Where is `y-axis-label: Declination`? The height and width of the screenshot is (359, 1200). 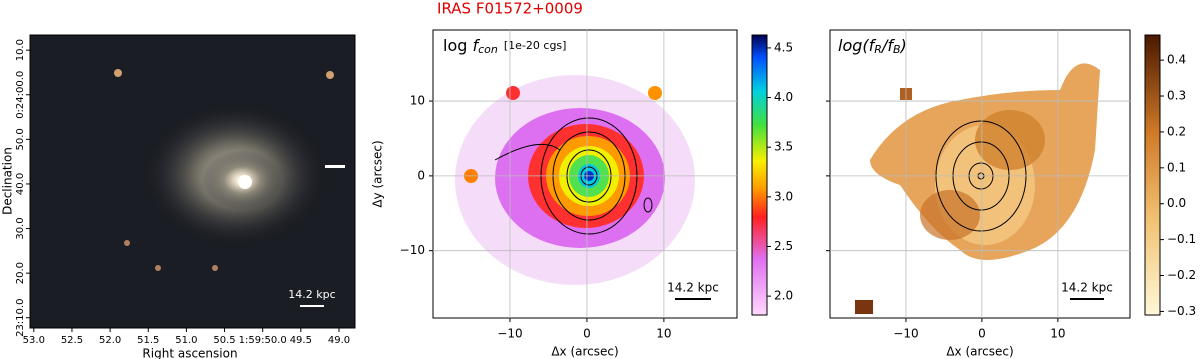
y-axis-label: Declination is located at coordinates (8, 181).